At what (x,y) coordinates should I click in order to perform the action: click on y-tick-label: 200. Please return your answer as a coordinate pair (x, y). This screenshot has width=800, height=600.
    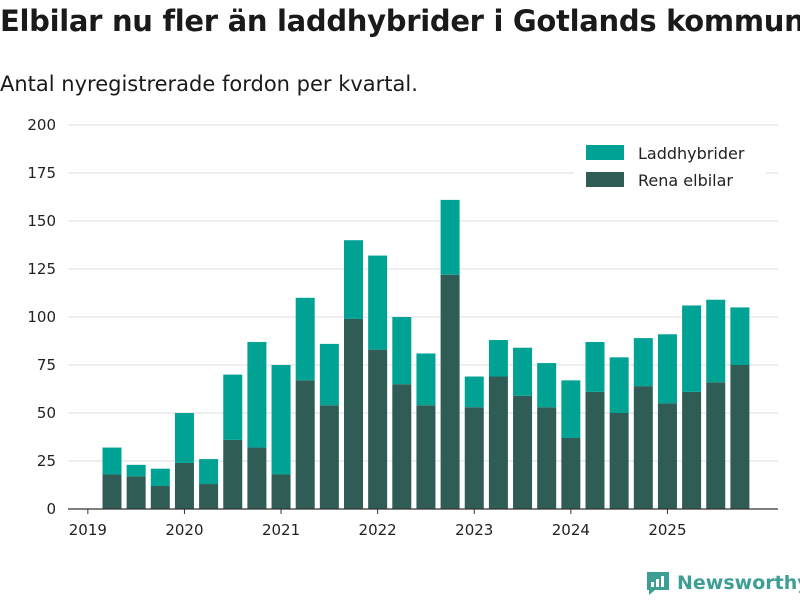
    Looking at the image, I should click on (41, 125).